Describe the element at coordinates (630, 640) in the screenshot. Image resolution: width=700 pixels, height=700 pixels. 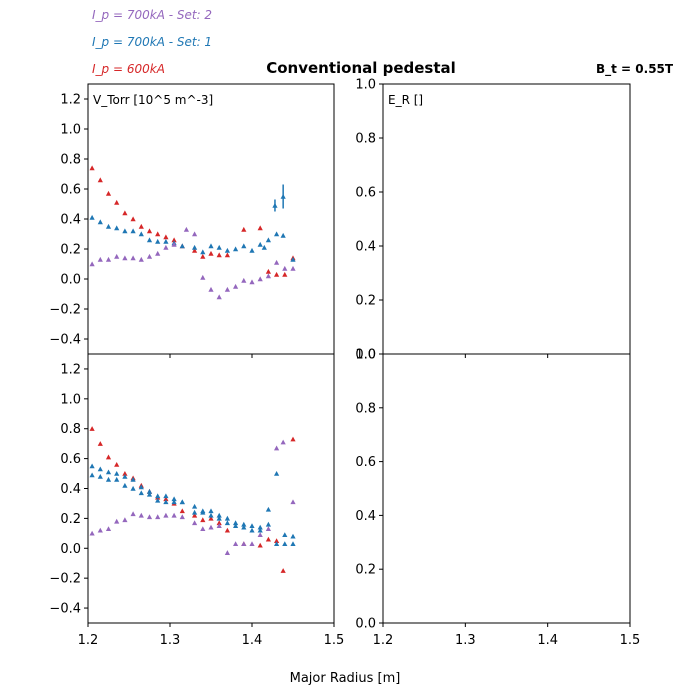
I see `x-tick-label: 1.5` at that location.